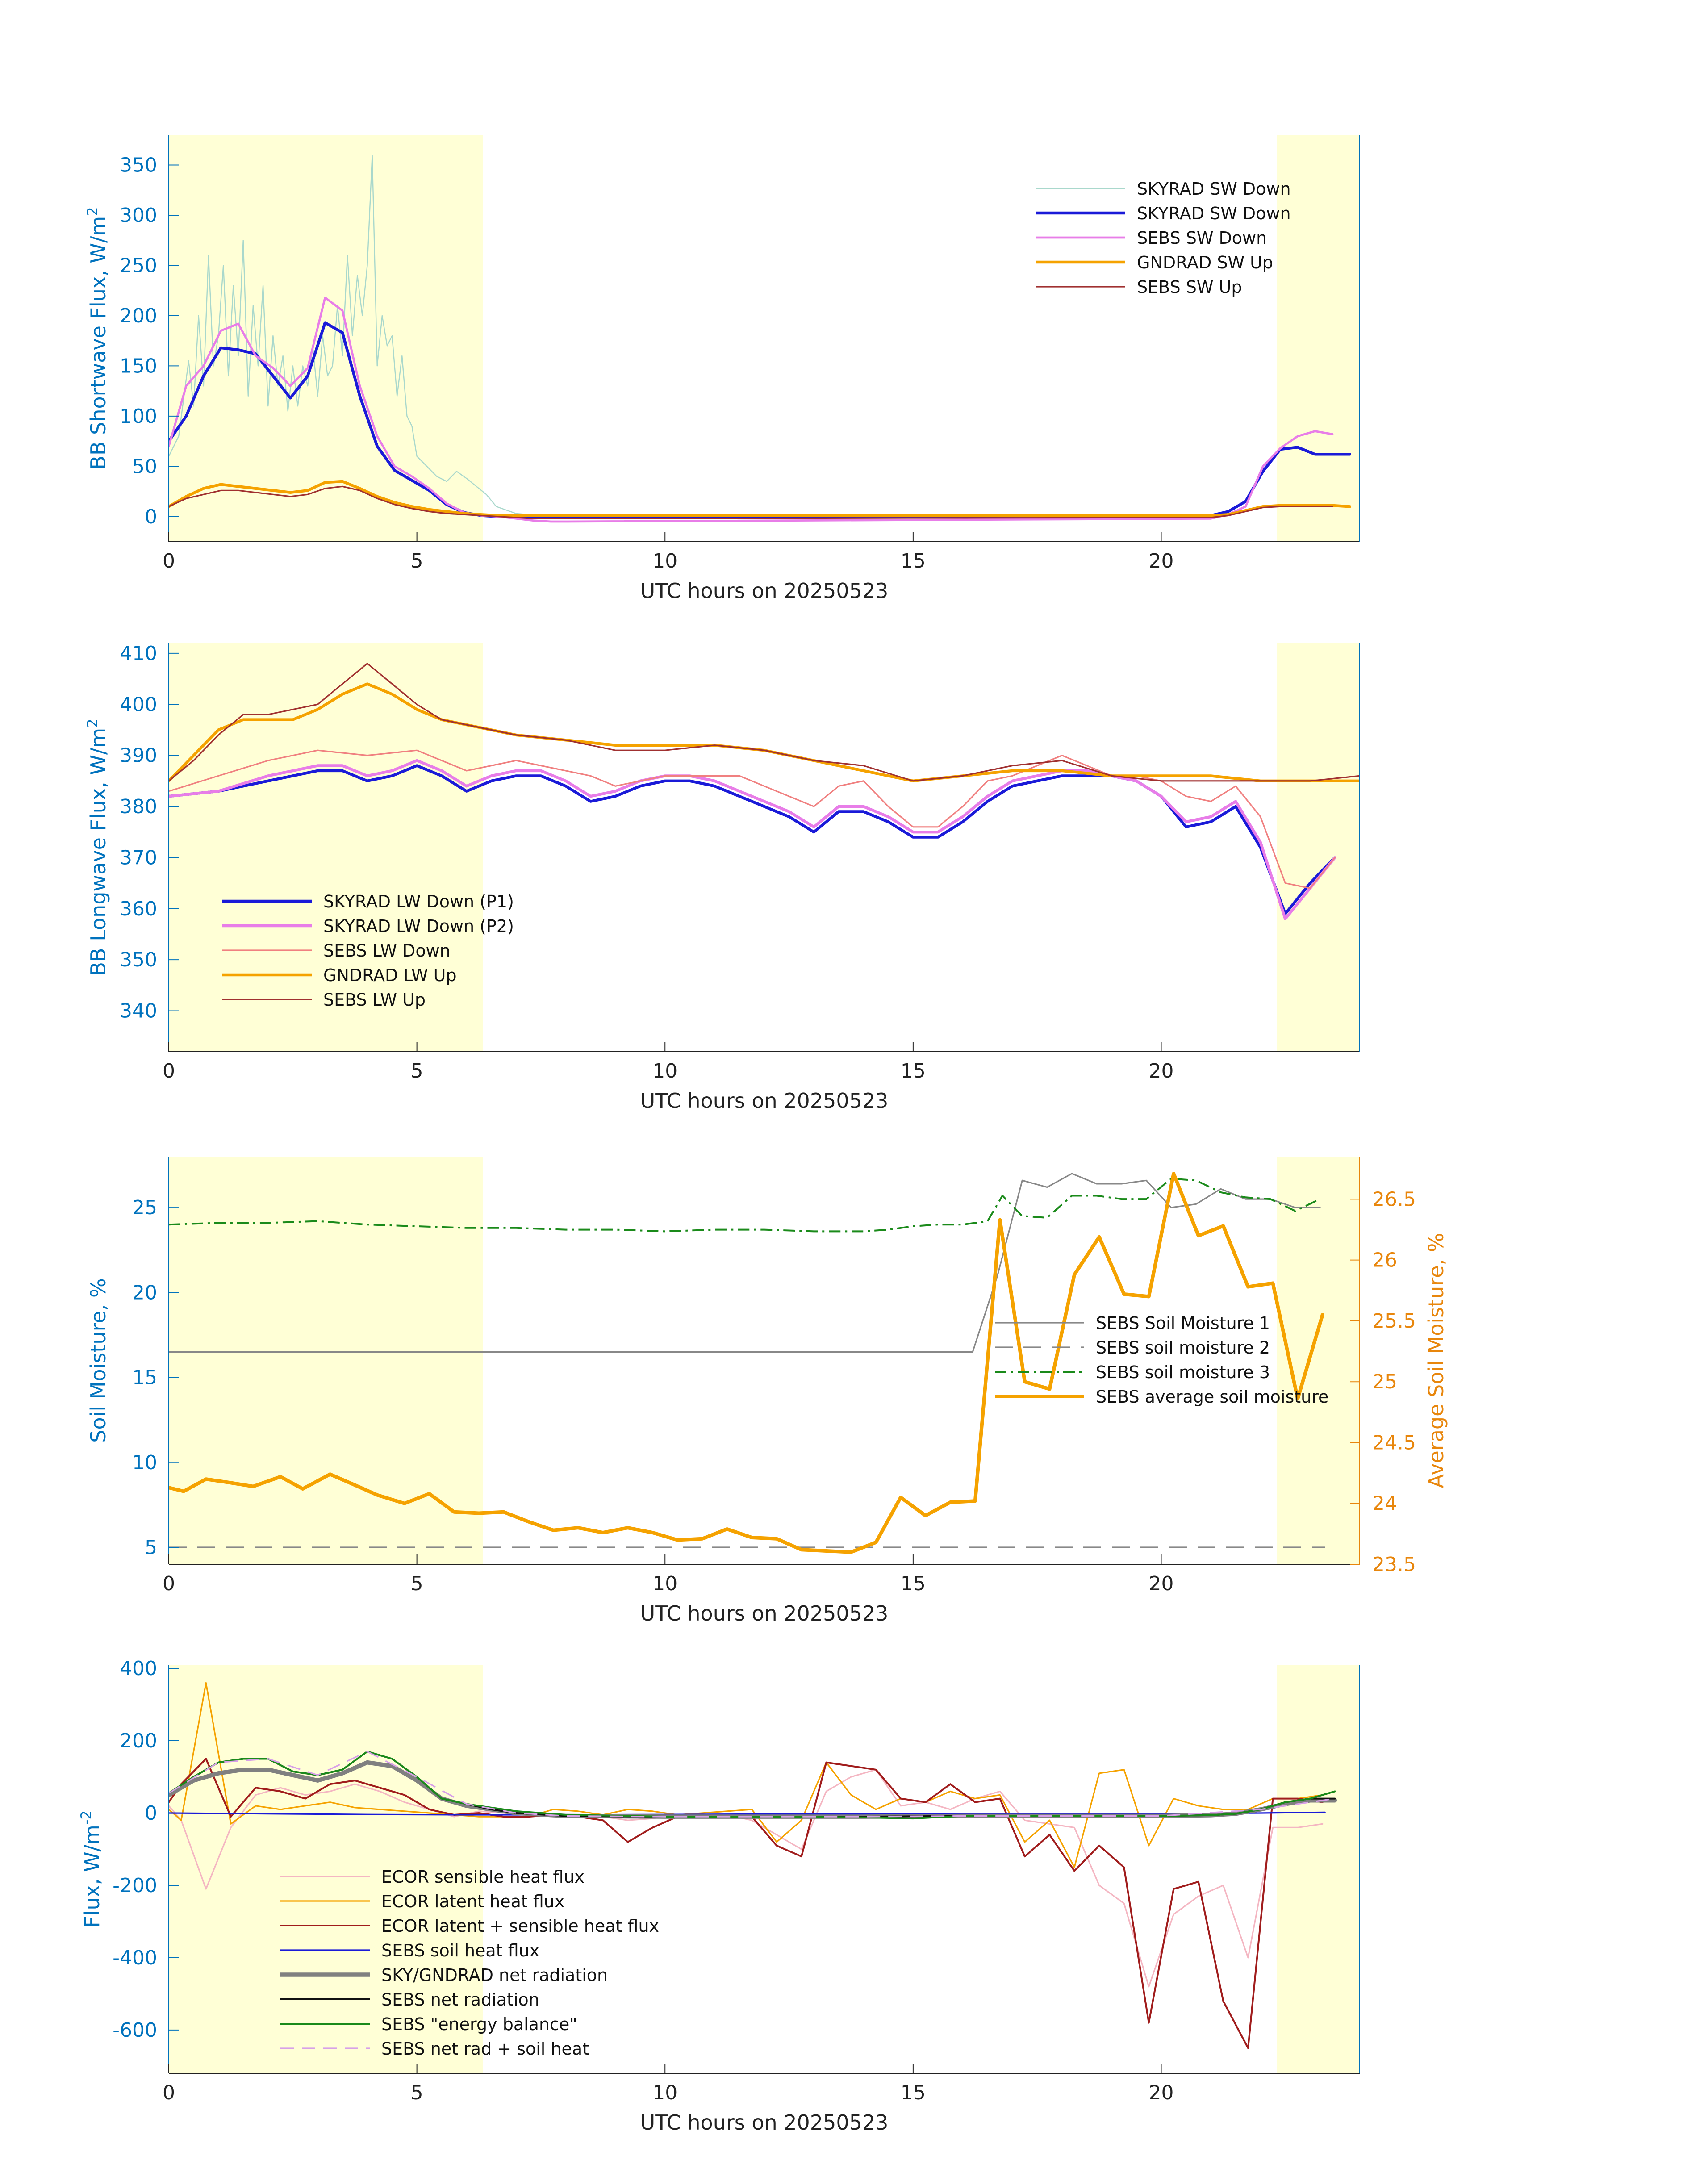 The height and width of the screenshot is (2177, 1708). What do you see at coordinates (472, 1901) in the screenshot?
I see `legend-label-ecor-latent-heat-flux: ECOR latent heat flux` at bounding box center [472, 1901].